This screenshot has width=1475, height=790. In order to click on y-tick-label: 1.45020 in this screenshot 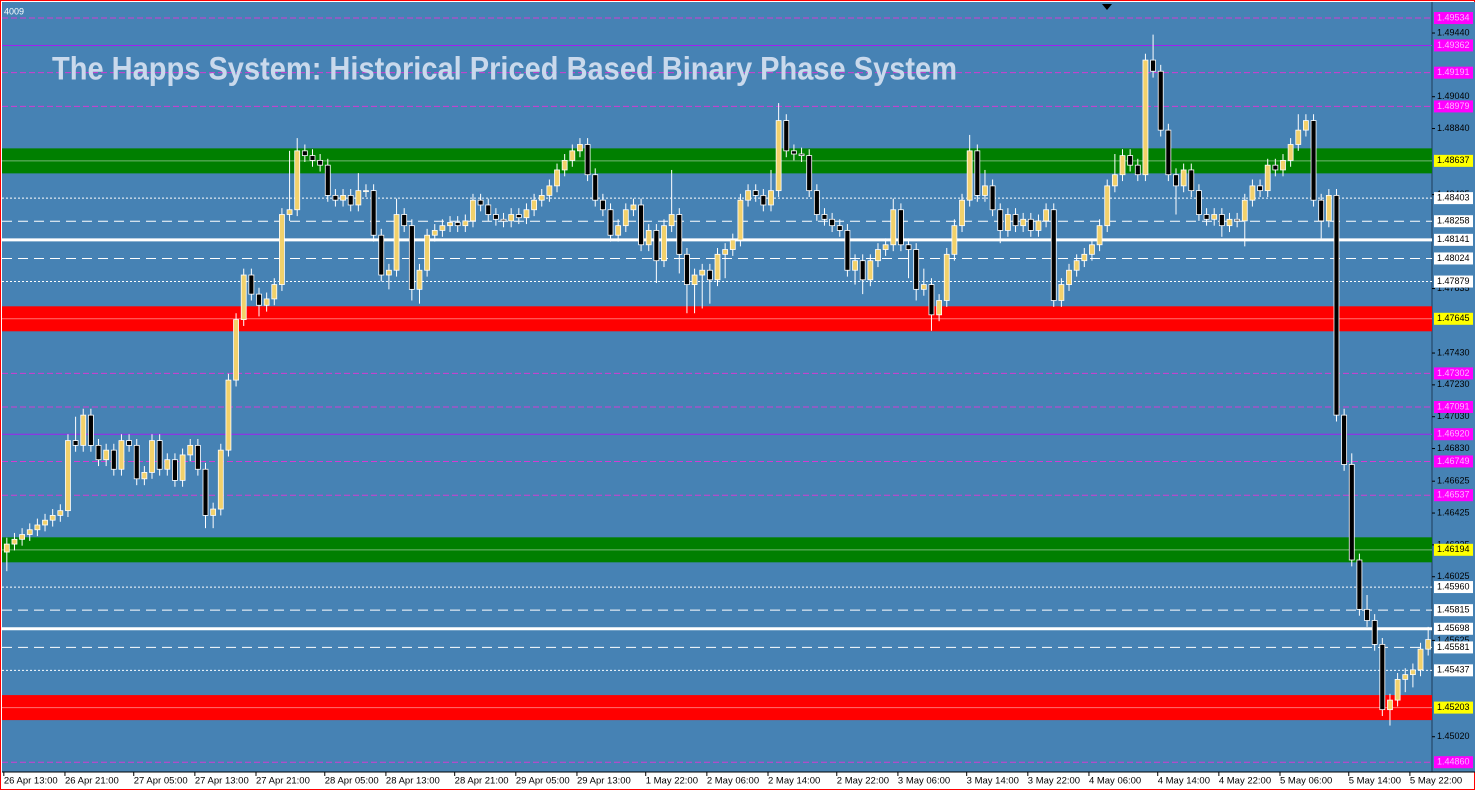, I will do `click(1453, 736)`.